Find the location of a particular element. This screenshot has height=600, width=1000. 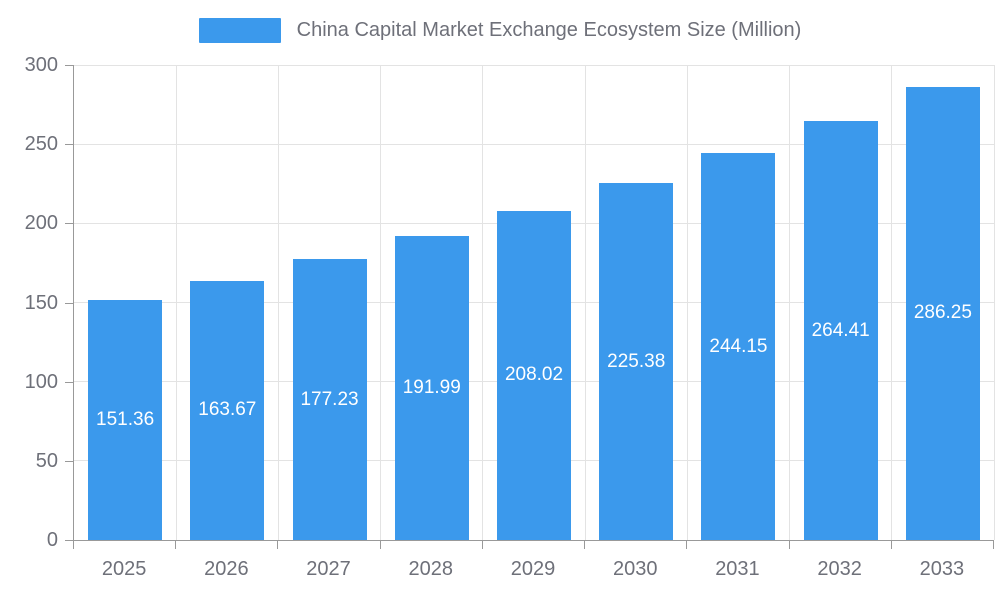

bar-2030: 225.38 is located at coordinates (636, 361).